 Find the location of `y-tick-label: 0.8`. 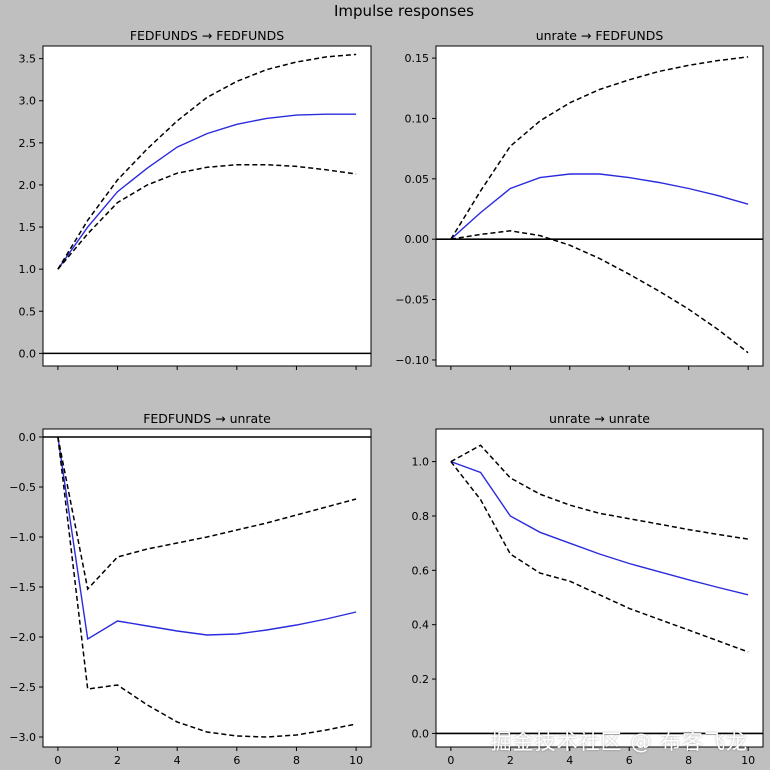

y-tick-label: 0.8 is located at coordinates (421, 516).